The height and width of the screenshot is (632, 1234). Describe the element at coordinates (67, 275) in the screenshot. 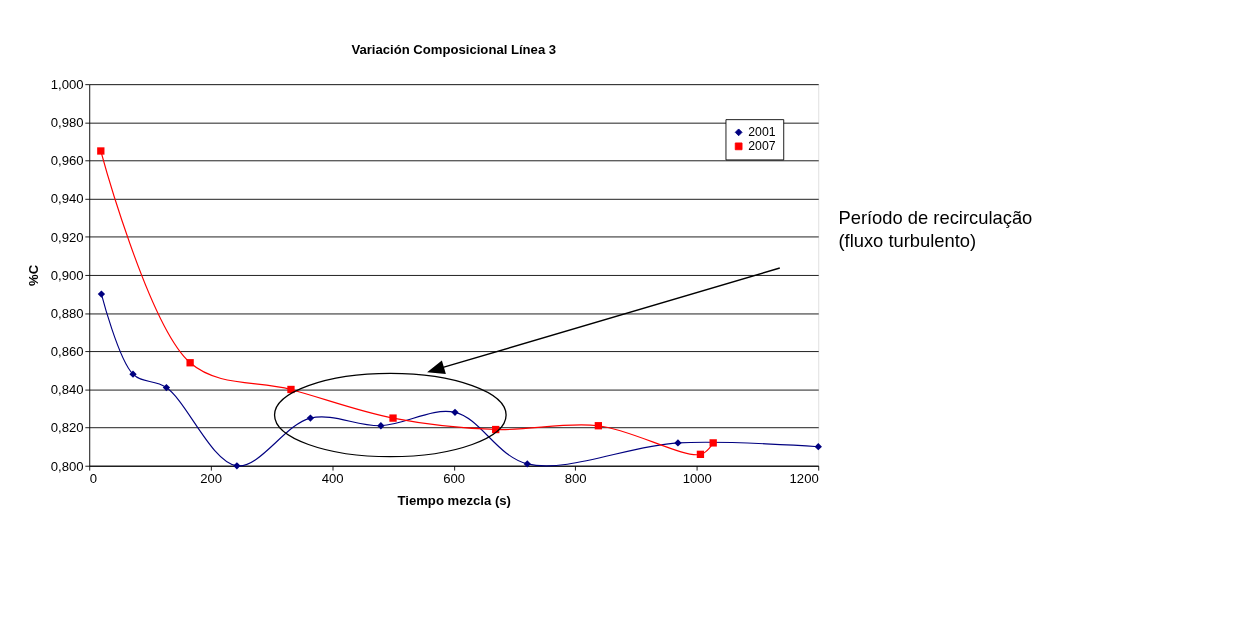

I see `y-tick-label: 0,900` at that location.